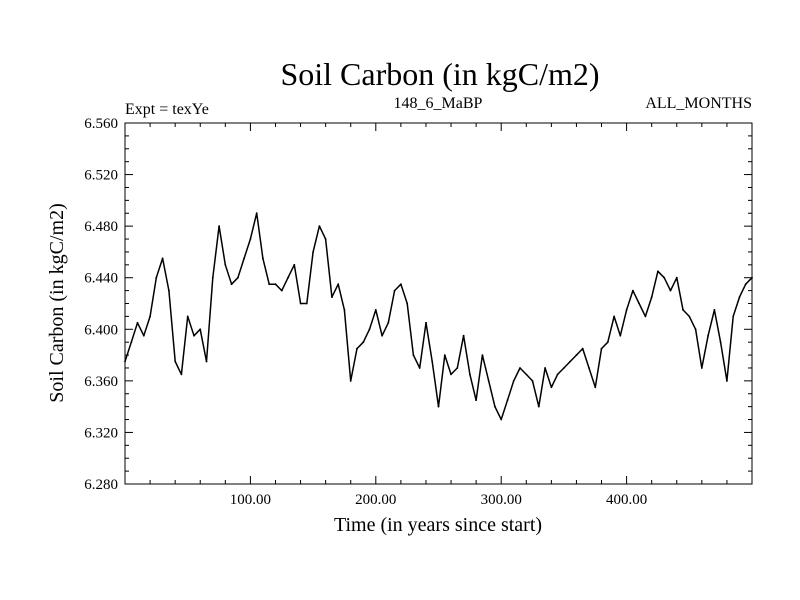  I want to click on y-axis-label: Soil Carbon (in kgC/m2), so click(57, 302).